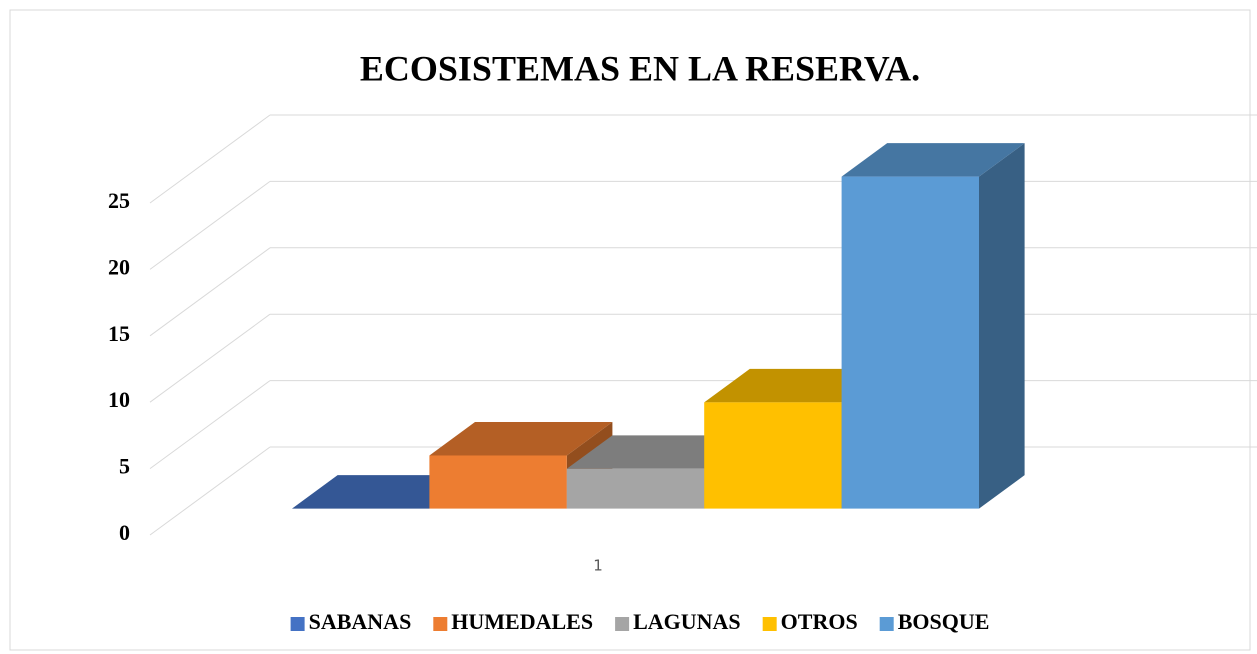  What do you see at coordinates (119, 333) in the screenshot?
I see `y-tick-label: 15` at bounding box center [119, 333].